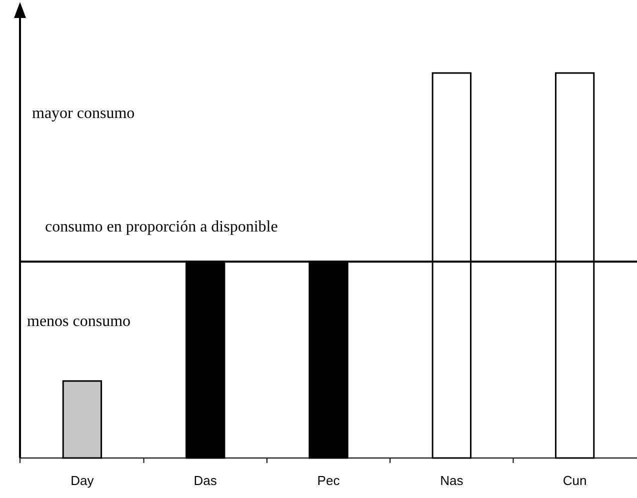  Describe the element at coordinates (328, 480) in the screenshot. I see `x-tick-label: Pec` at that location.